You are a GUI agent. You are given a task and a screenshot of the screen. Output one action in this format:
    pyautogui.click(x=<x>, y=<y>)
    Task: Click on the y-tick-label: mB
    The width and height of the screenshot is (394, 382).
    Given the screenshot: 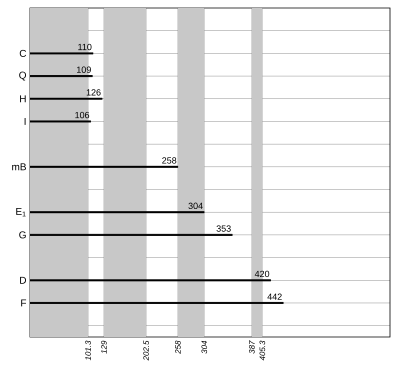 What is the action you would take?
    pyautogui.click(x=19, y=166)
    